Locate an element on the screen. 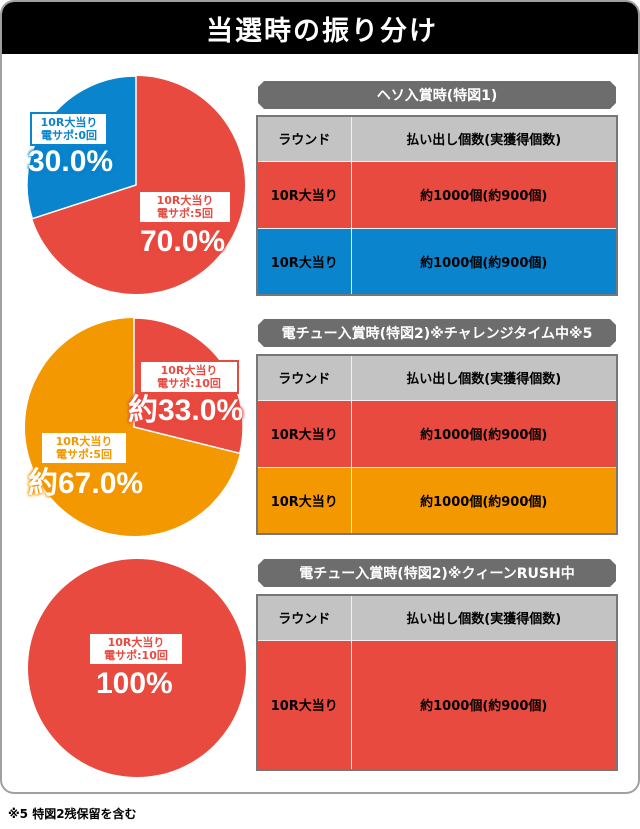 The image size is (640, 829). payout-table-rush: ラウンド 払い出し個数(実獲得個数) 10R大当り 約1000個(約900個) is located at coordinates (437, 682).